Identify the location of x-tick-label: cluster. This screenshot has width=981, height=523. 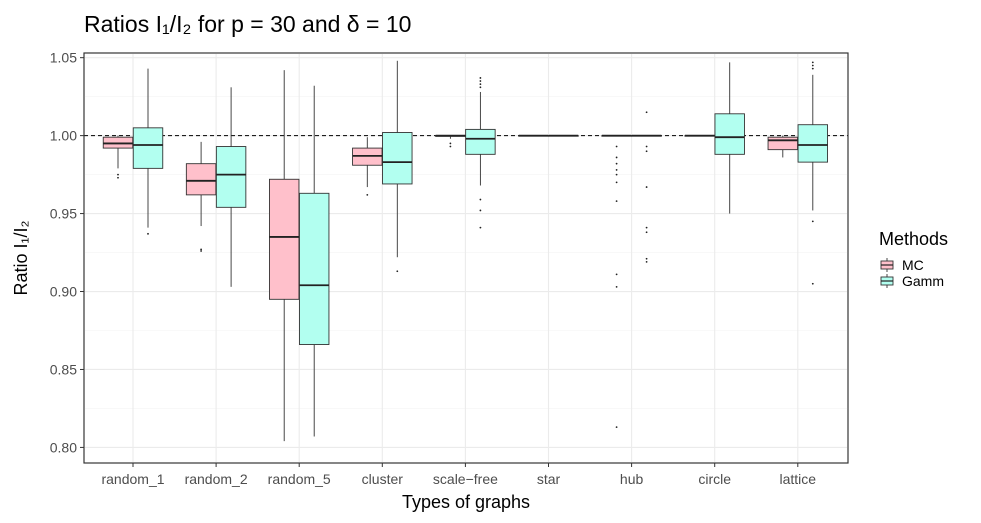
(383, 479).